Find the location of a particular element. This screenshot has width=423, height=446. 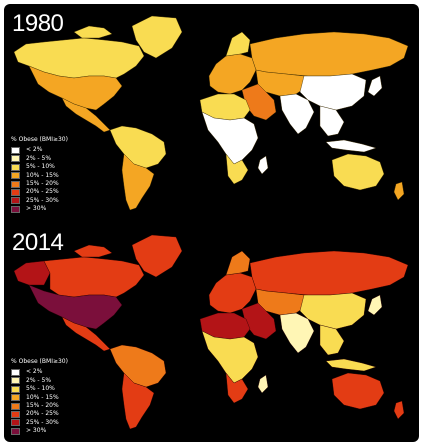

year-label: 2014 is located at coordinates (38, 242).